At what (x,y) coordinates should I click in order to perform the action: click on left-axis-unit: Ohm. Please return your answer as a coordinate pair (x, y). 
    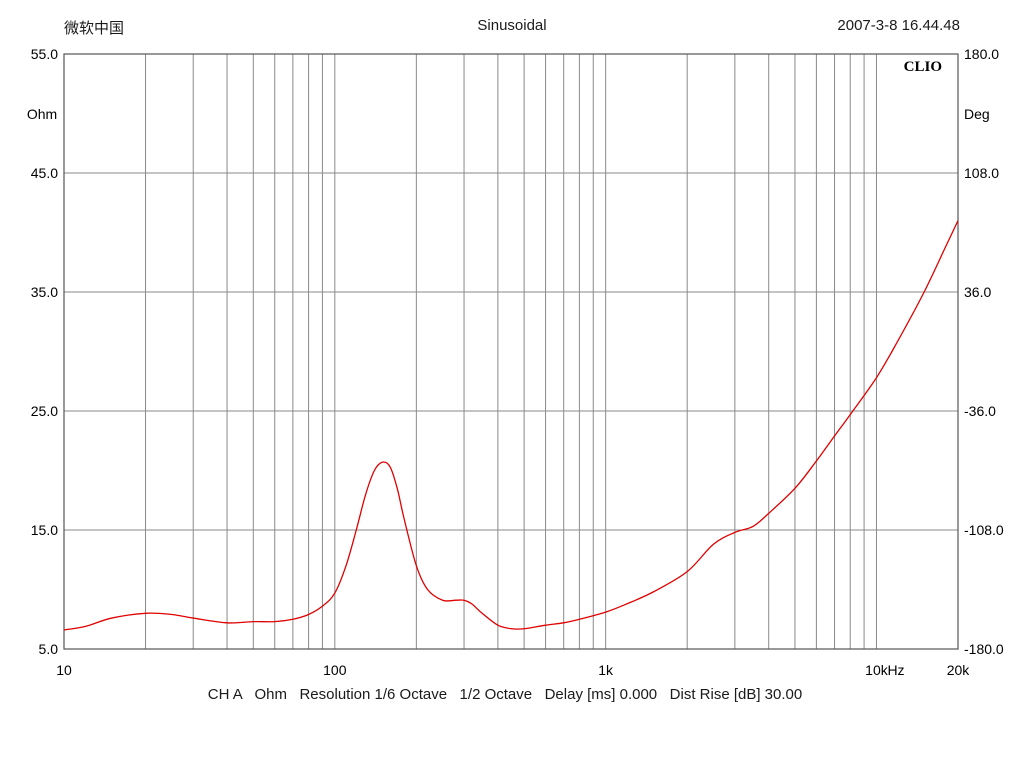
    Looking at the image, I should click on (42, 114).